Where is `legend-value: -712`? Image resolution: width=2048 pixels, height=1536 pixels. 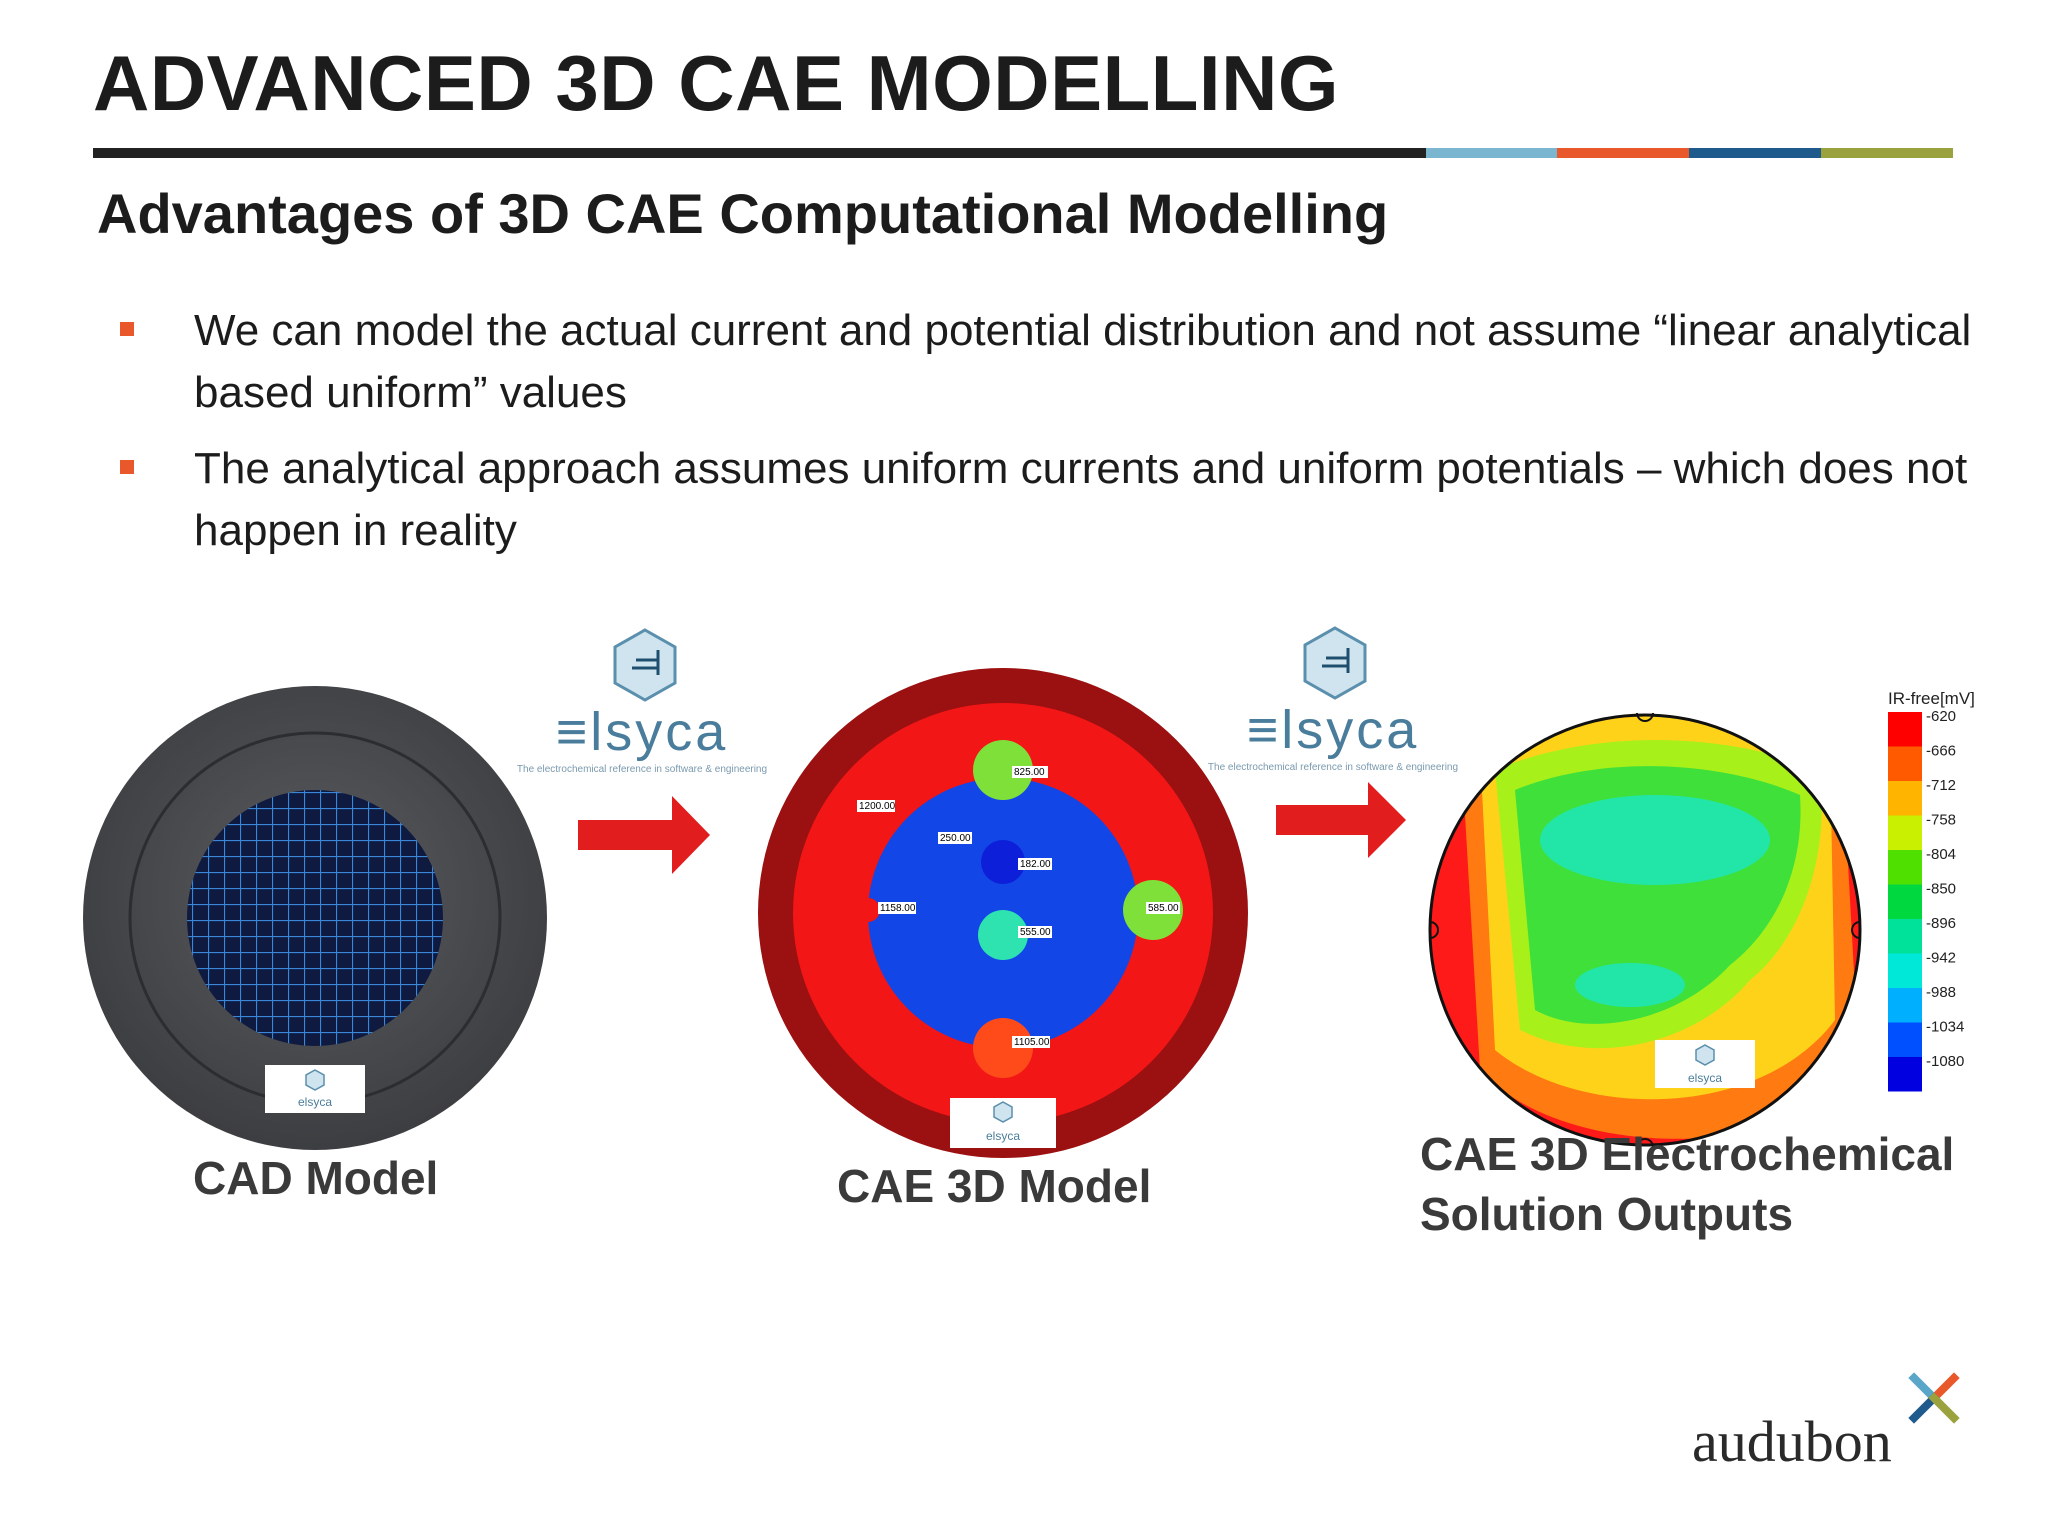
legend-value: -712 is located at coordinates (1941, 785).